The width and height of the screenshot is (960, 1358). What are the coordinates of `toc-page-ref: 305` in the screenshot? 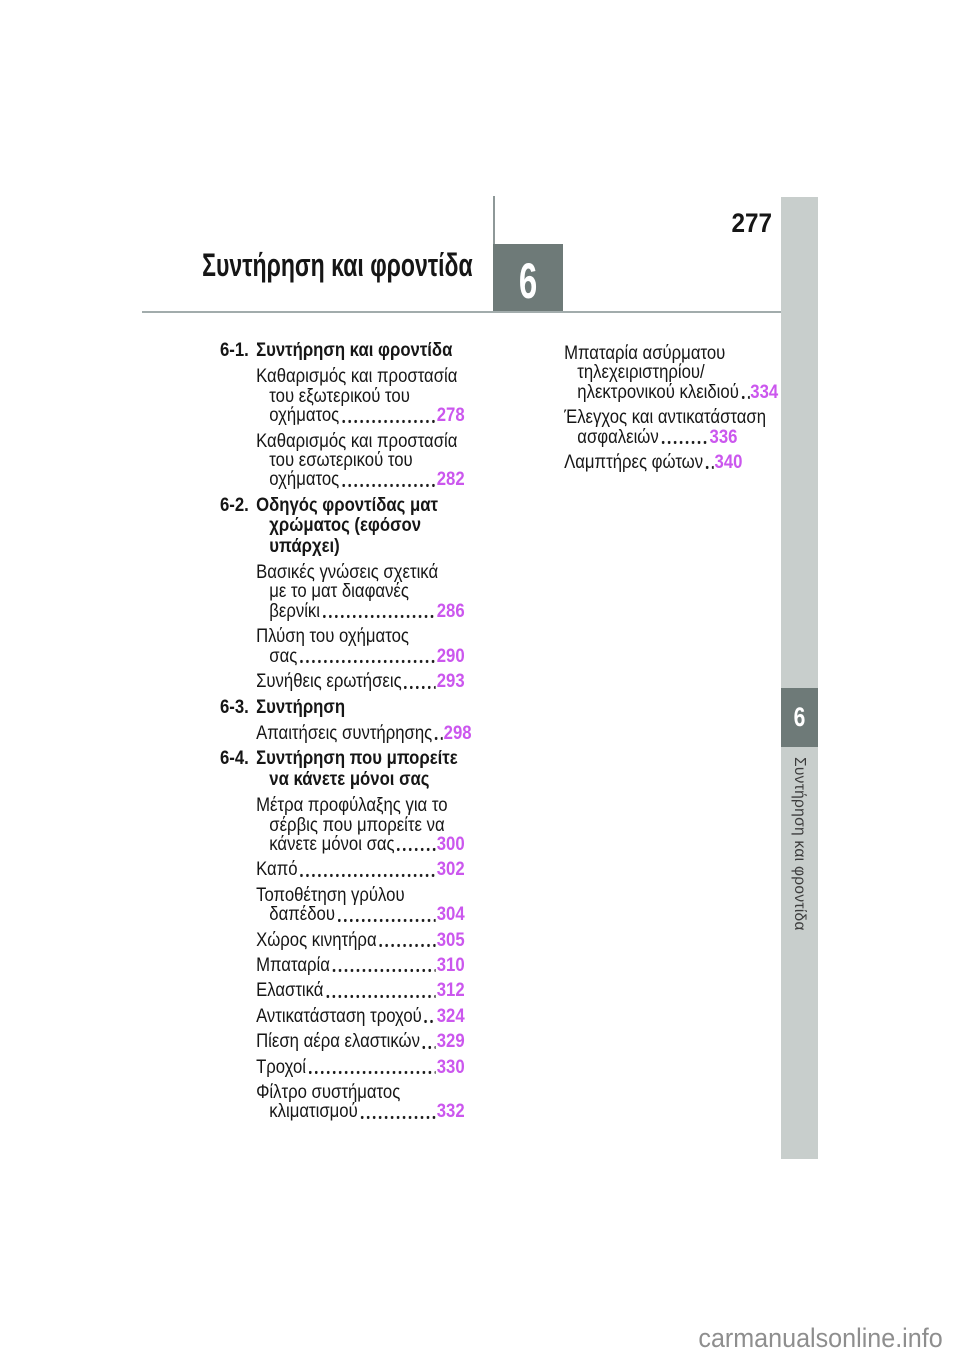 It's located at (450, 940).